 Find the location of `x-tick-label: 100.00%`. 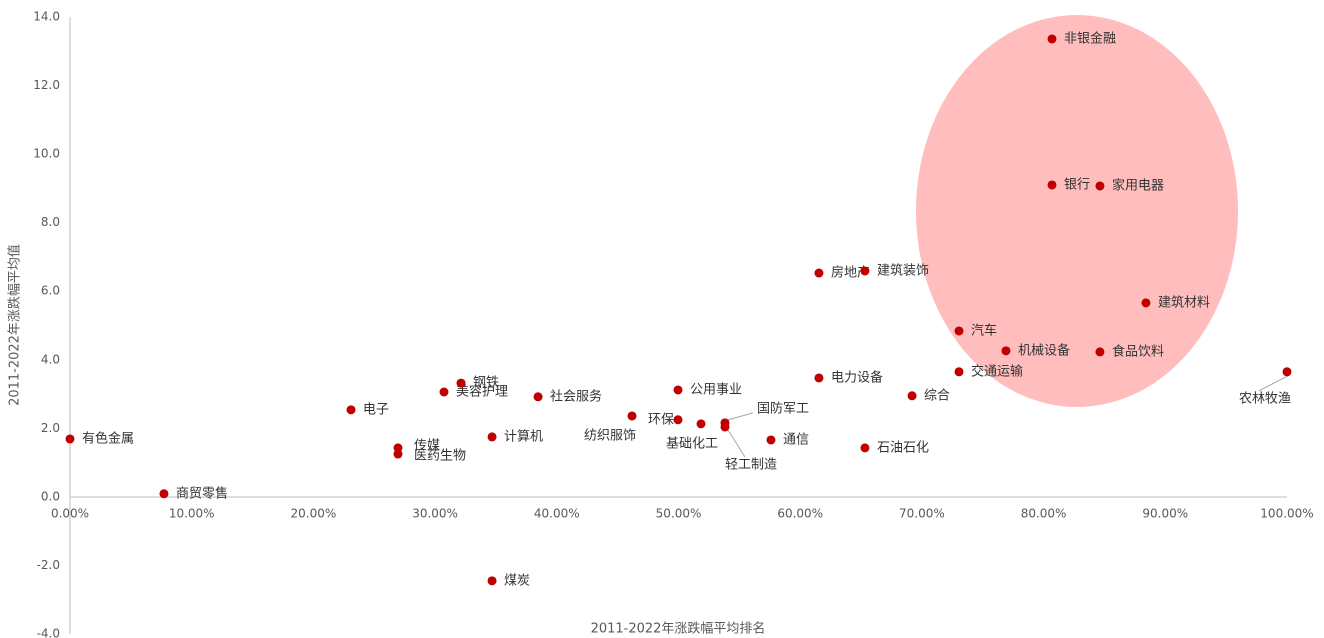

x-tick-label: 100.00% is located at coordinates (1286, 513).